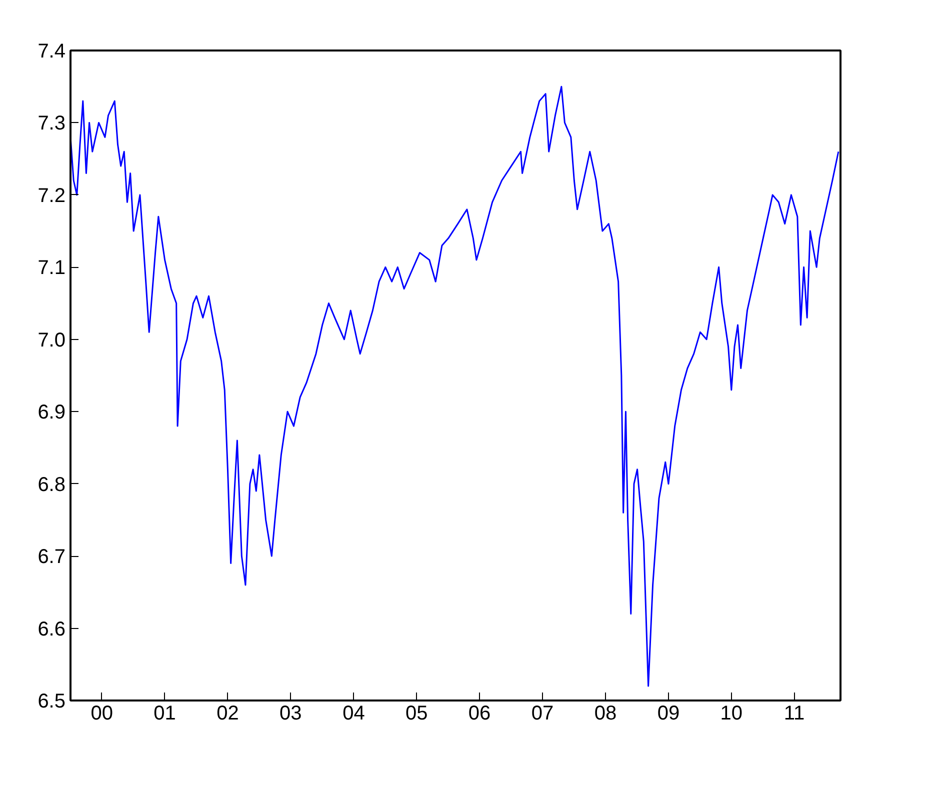 This screenshot has width=934, height=801. I want to click on y-tick-label: 6.5, so click(52, 701).